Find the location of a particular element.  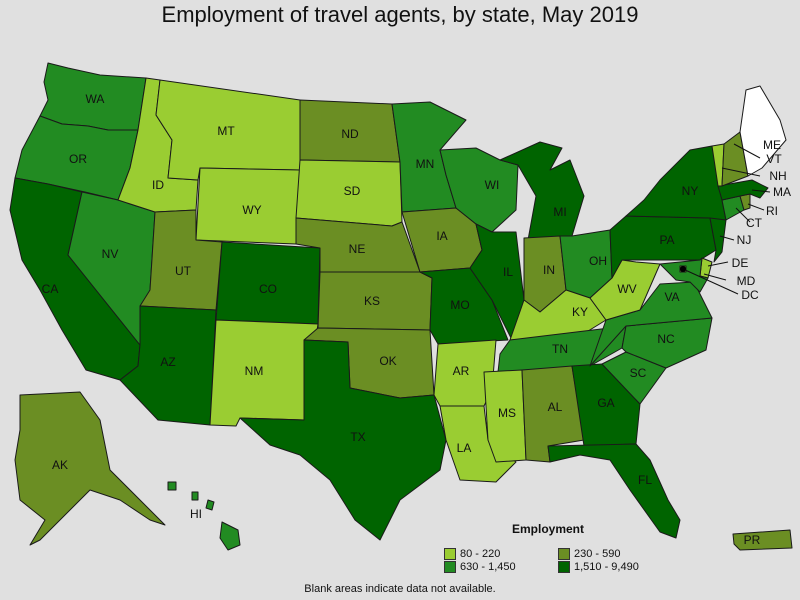

legend-label: 630 - 1,450 is located at coordinates (488, 567).